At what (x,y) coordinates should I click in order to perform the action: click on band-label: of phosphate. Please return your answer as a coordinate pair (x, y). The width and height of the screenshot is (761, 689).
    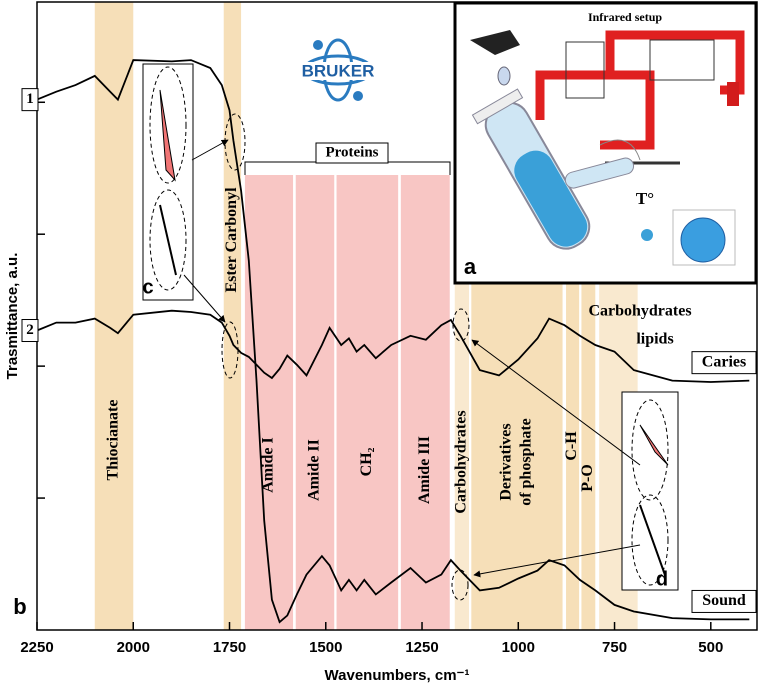
    Looking at the image, I should click on (526, 462).